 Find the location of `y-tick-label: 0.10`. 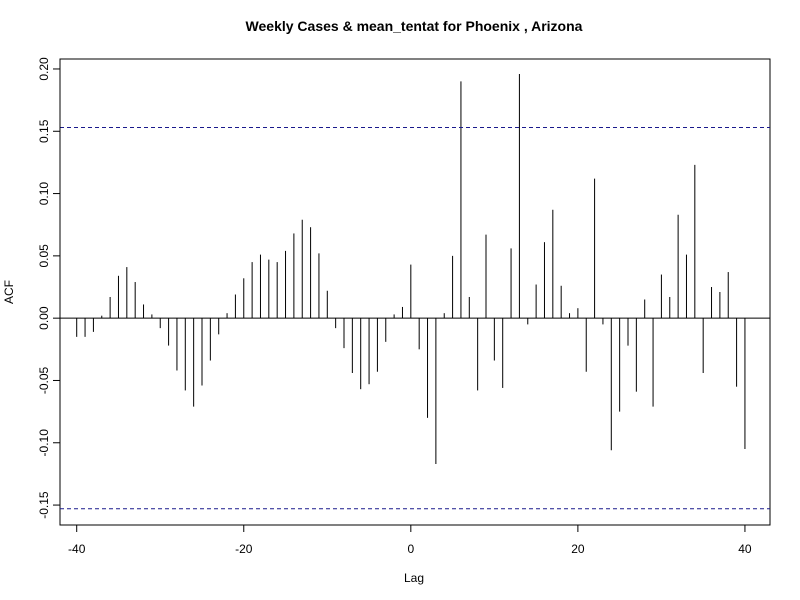

y-tick-label: 0.10 is located at coordinates (44, 194).